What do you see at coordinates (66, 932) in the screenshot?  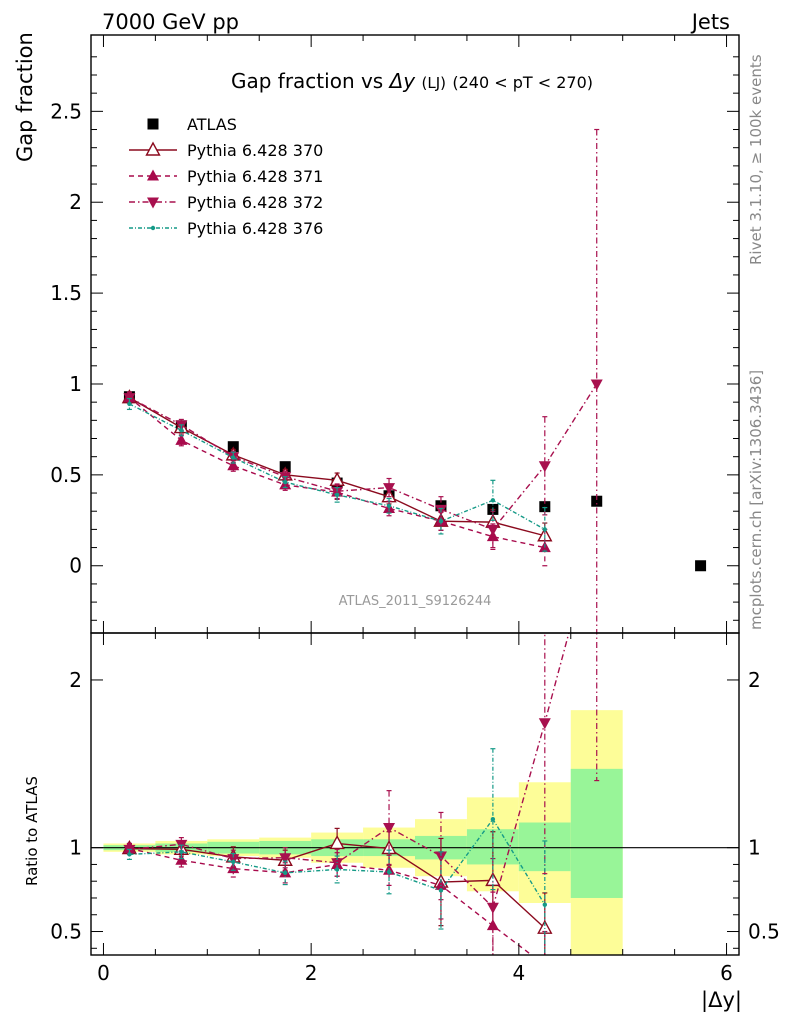 I see `ratio-ytick-label-0: 0.5` at bounding box center [66, 932].